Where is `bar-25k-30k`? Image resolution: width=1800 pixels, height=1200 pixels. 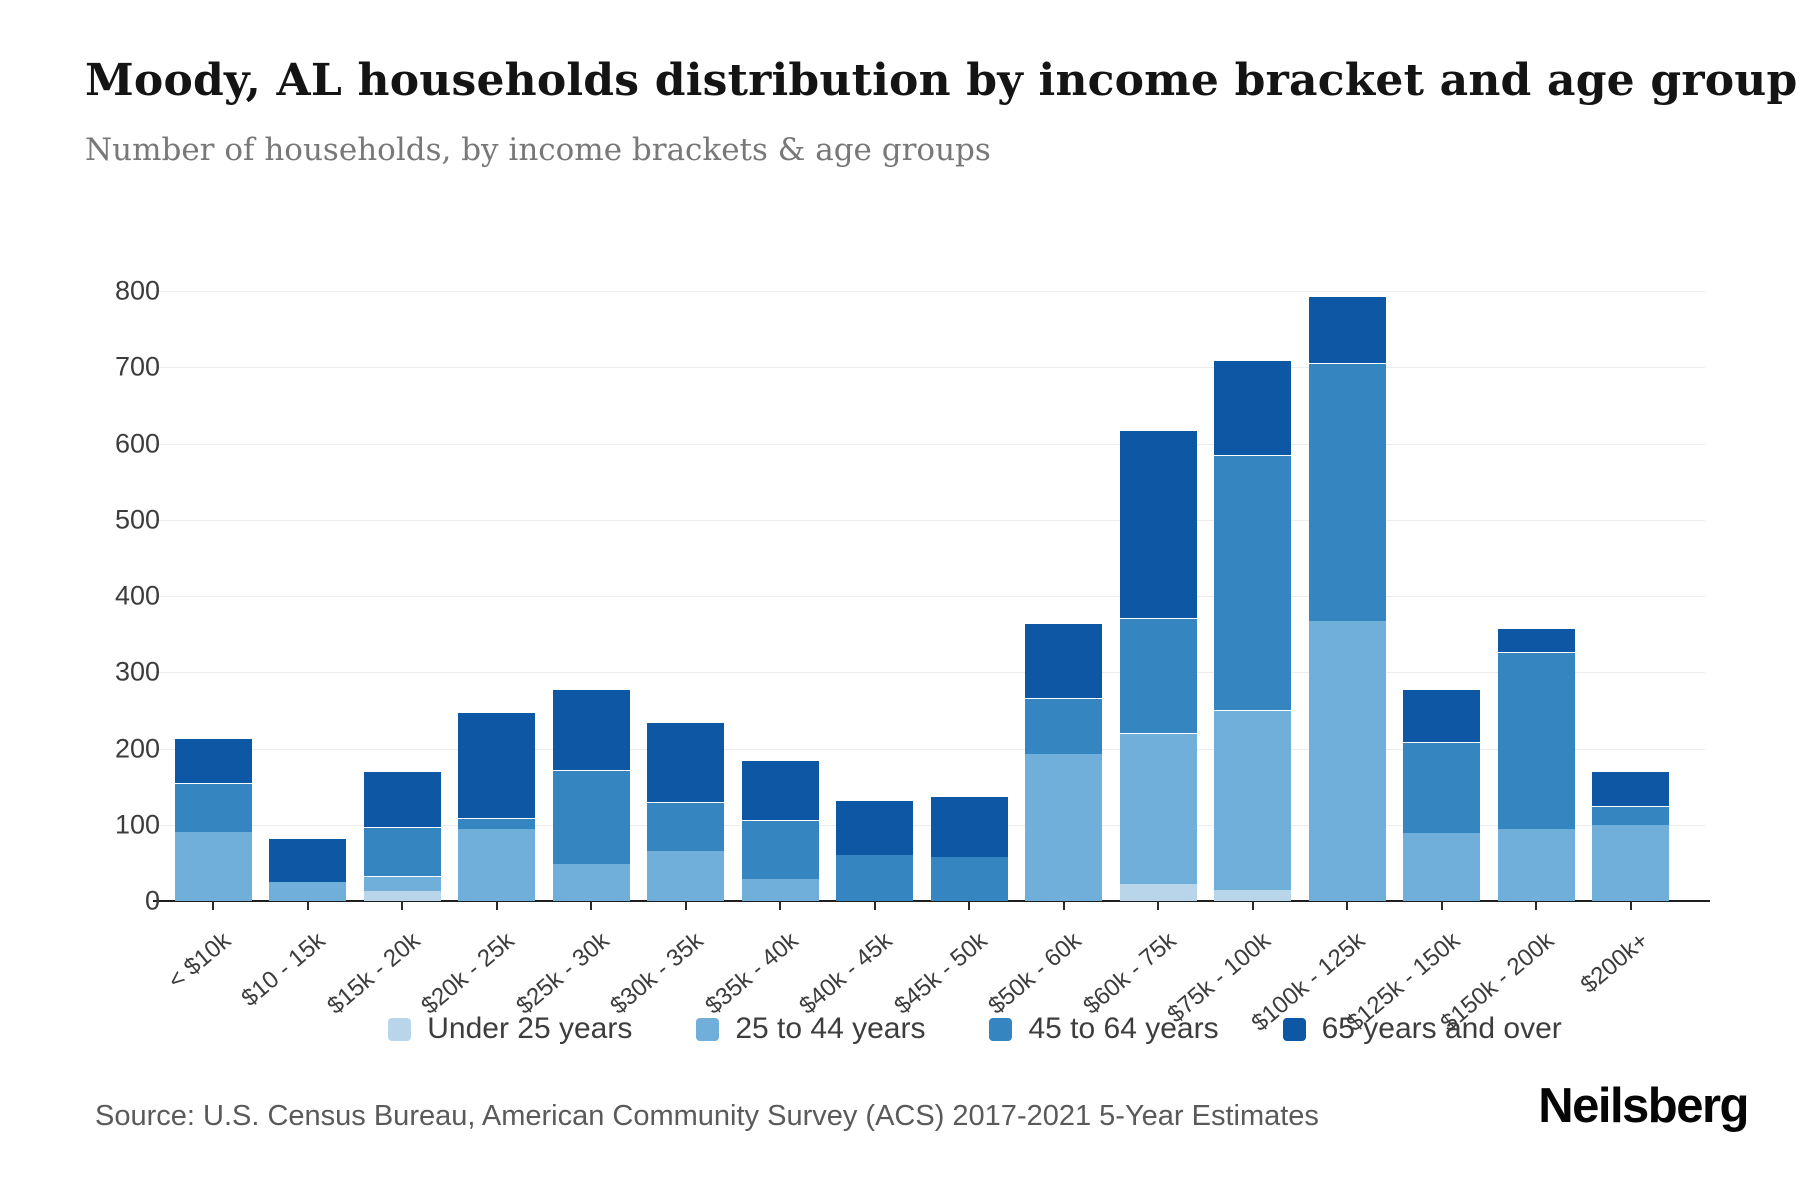 bar-25k-30k is located at coordinates (591, 795).